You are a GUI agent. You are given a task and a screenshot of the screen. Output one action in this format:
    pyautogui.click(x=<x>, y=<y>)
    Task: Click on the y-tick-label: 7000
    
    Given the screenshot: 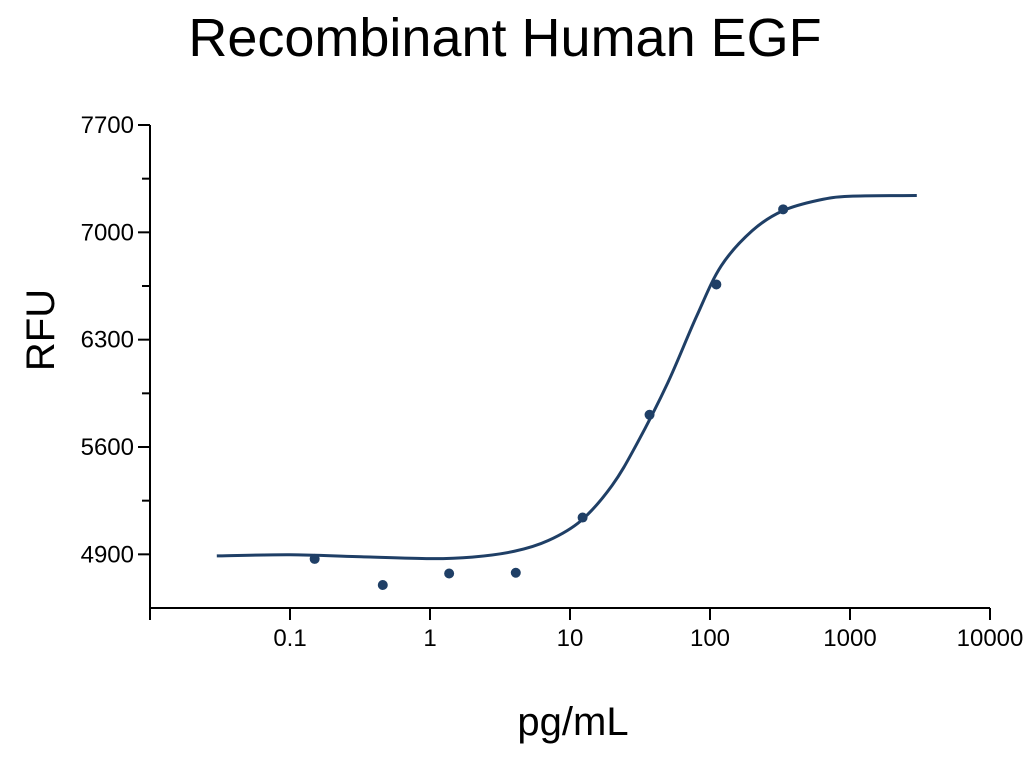 What is the action you would take?
    pyautogui.click(x=107, y=232)
    